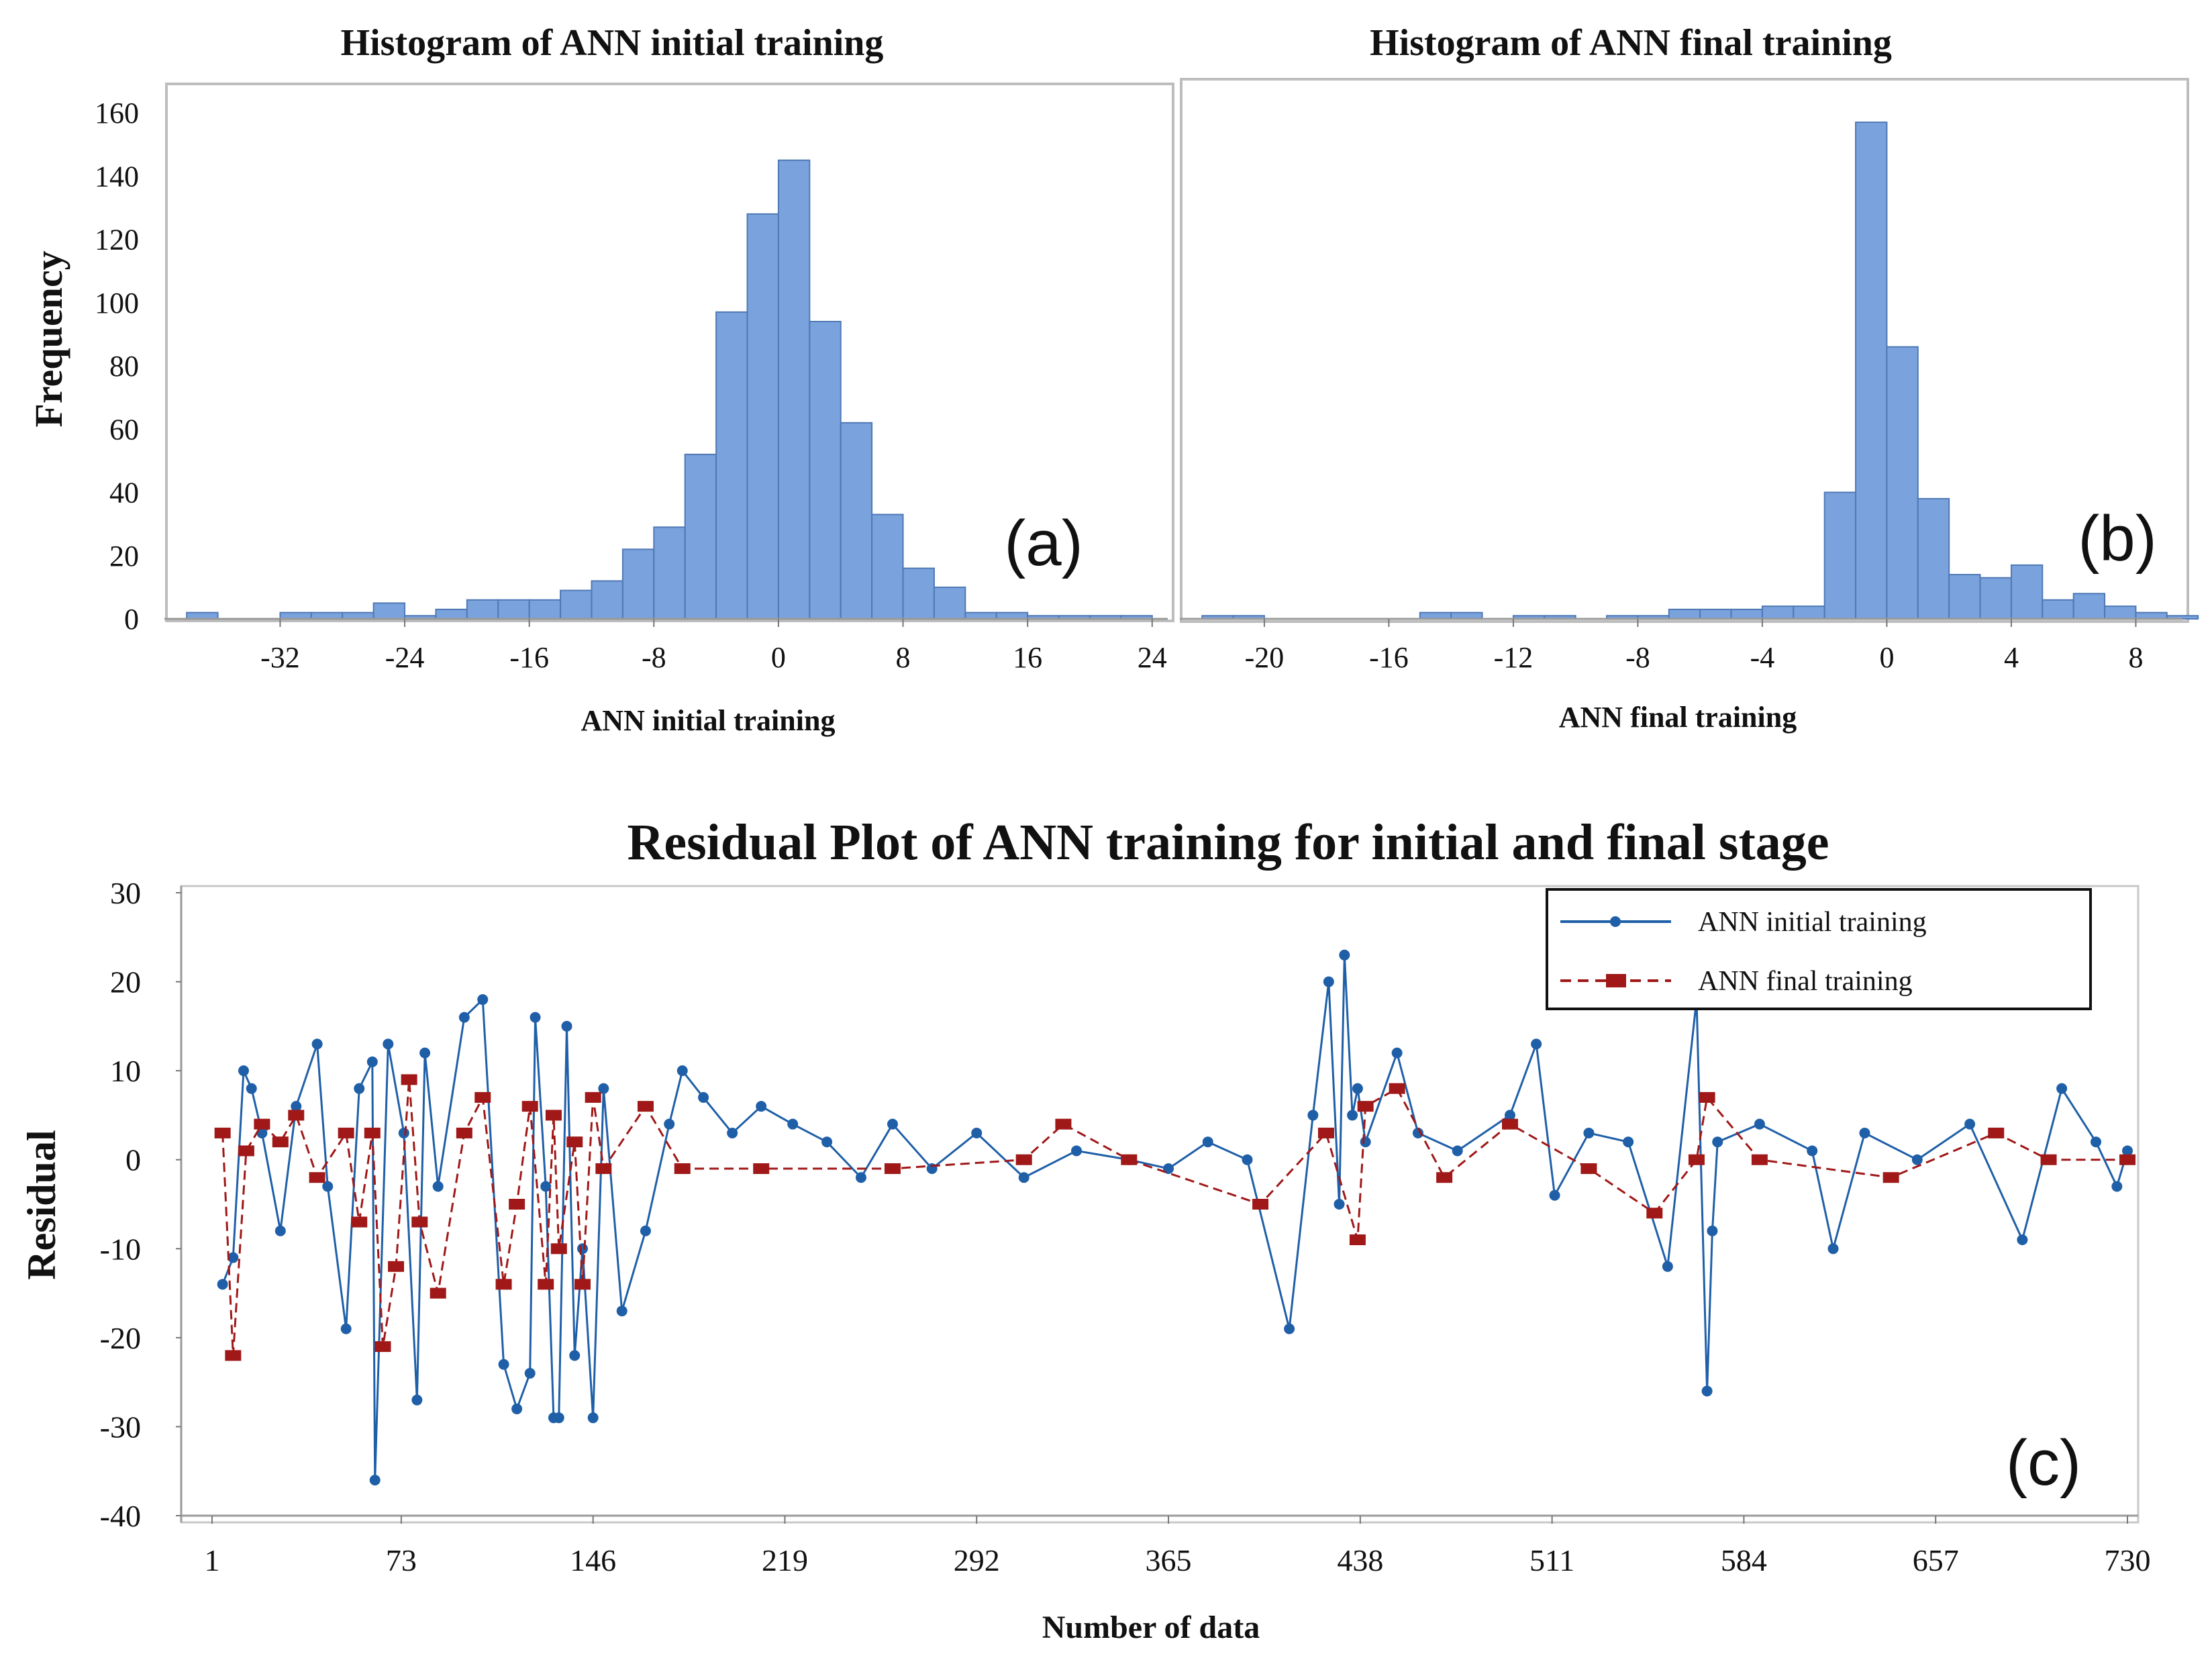 This screenshot has width=2212, height=1662. What do you see at coordinates (405, 657) in the screenshot?
I see `x-tick-label-a: -24` at bounding box center [405, 657].